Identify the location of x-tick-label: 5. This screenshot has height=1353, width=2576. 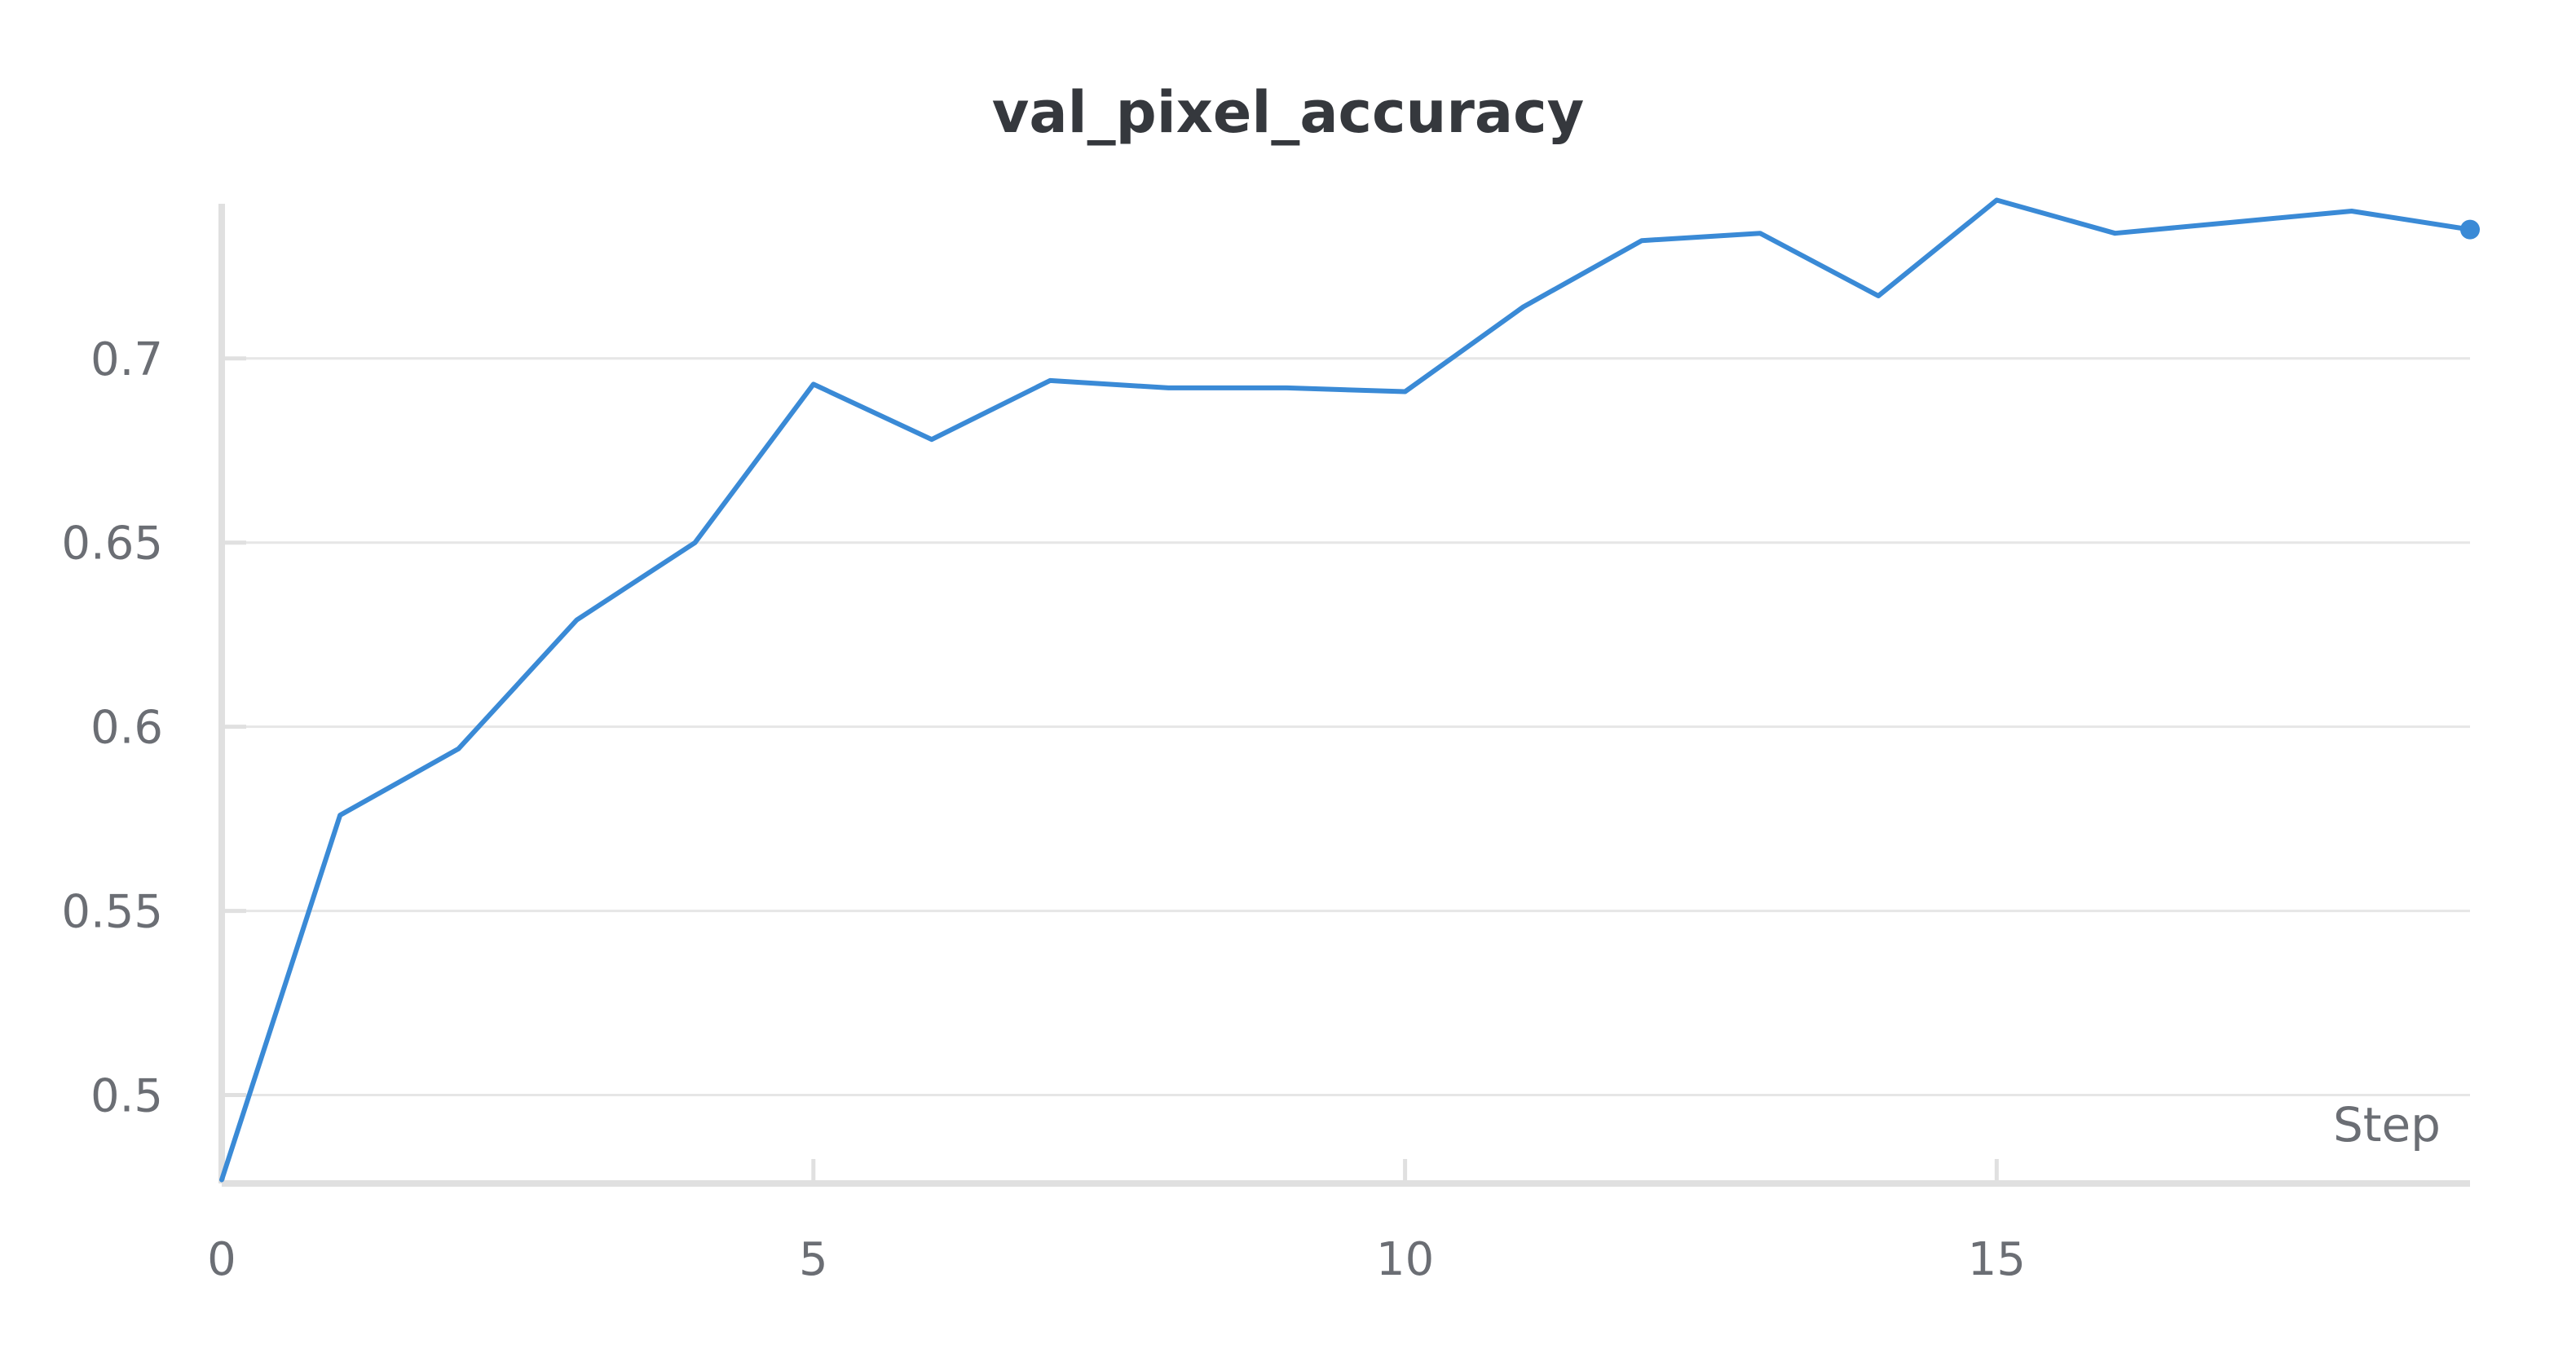
(813, 1259).